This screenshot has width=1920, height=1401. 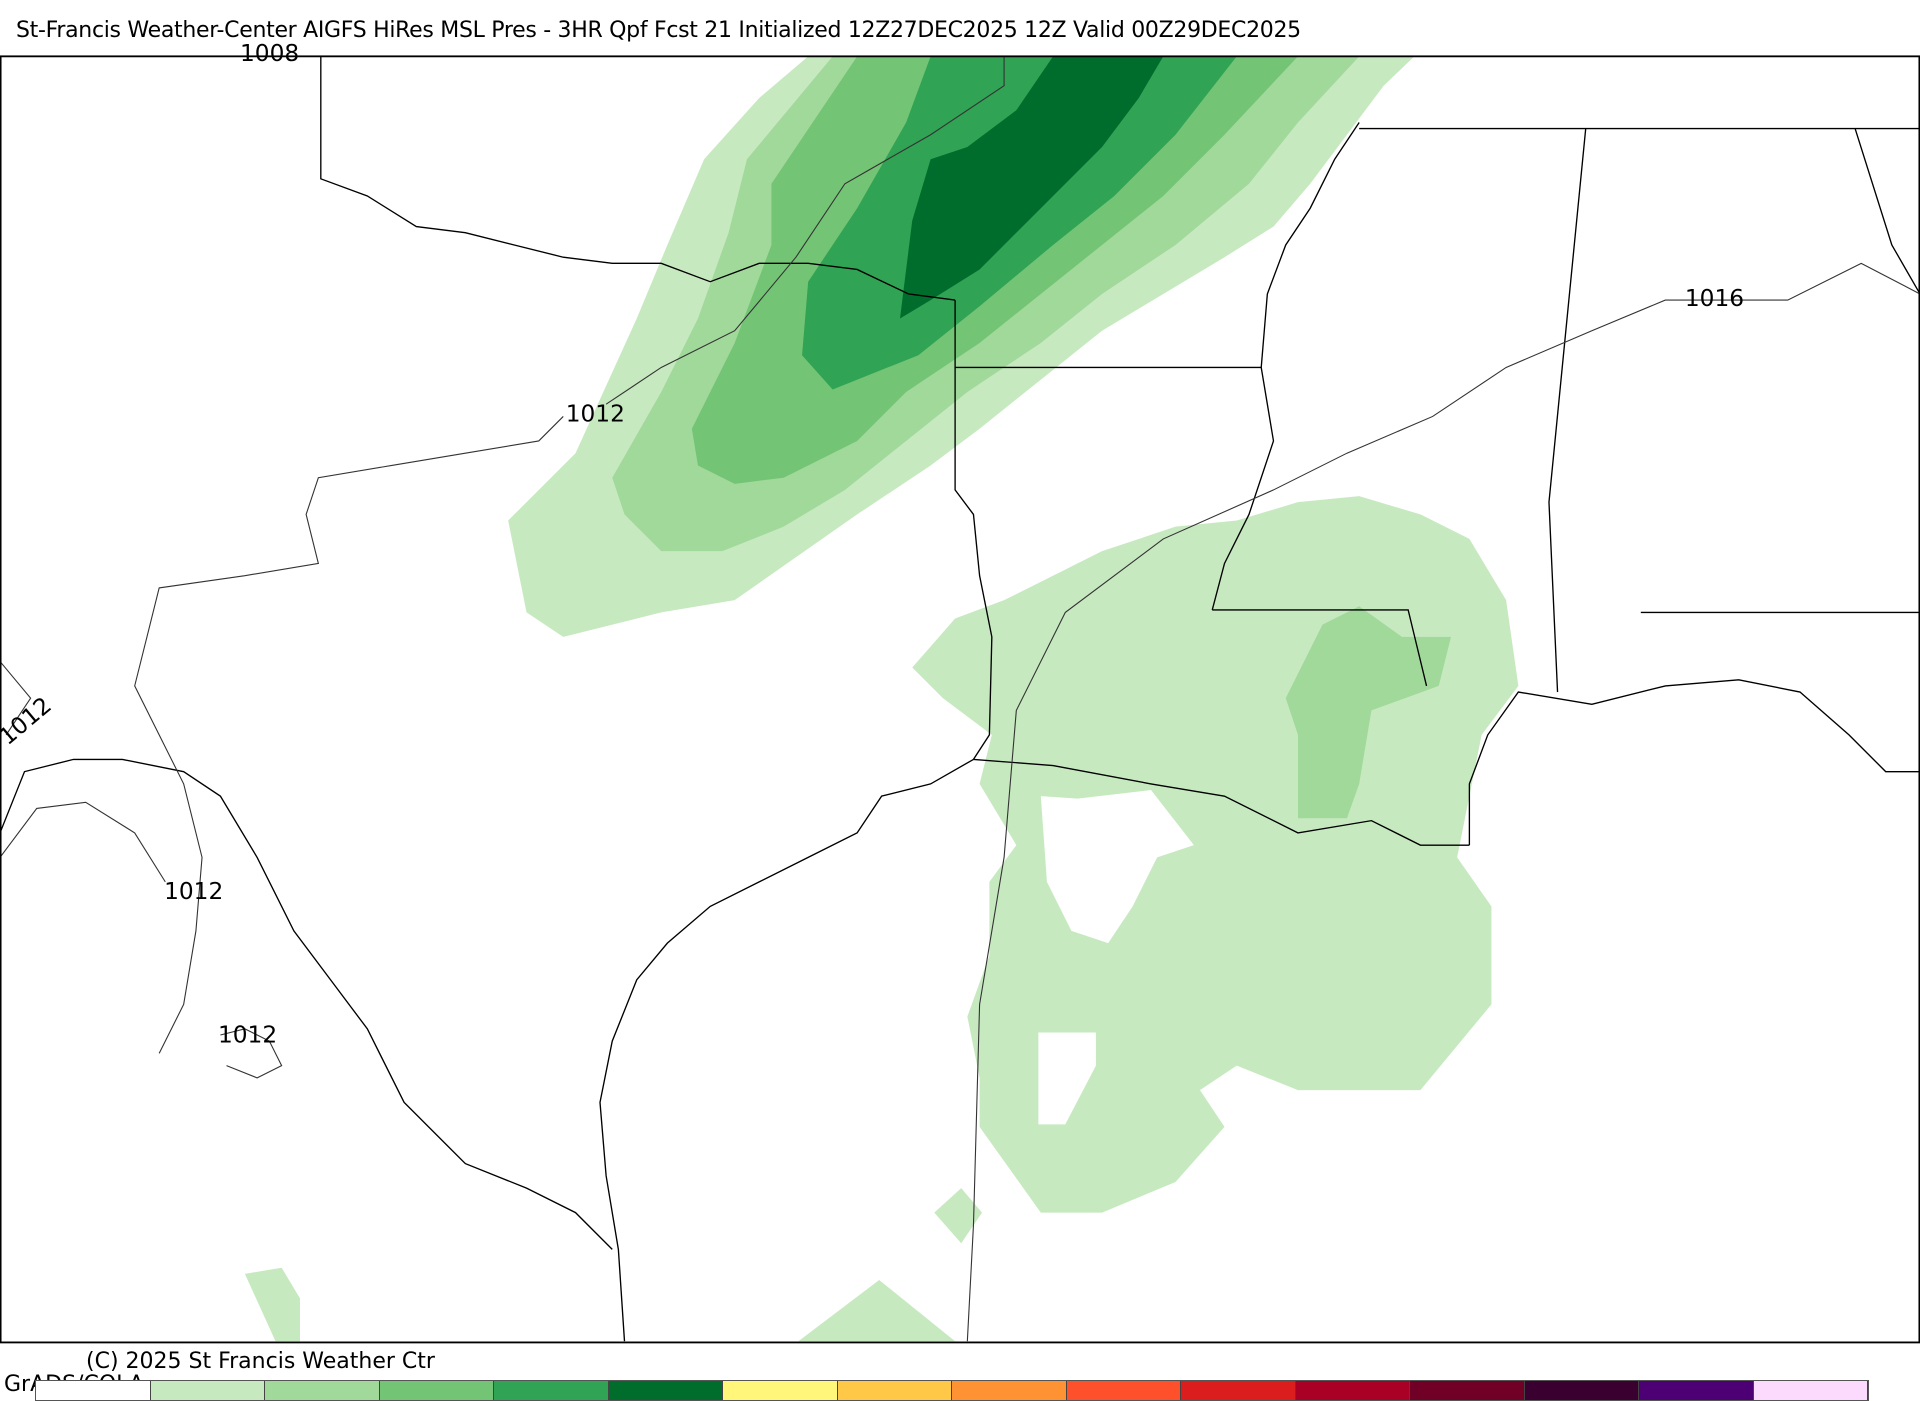 What do you see at coordinates (1368, 712) in the screenshot?
I see `precip-level2` at bounding box center [1368, 712].